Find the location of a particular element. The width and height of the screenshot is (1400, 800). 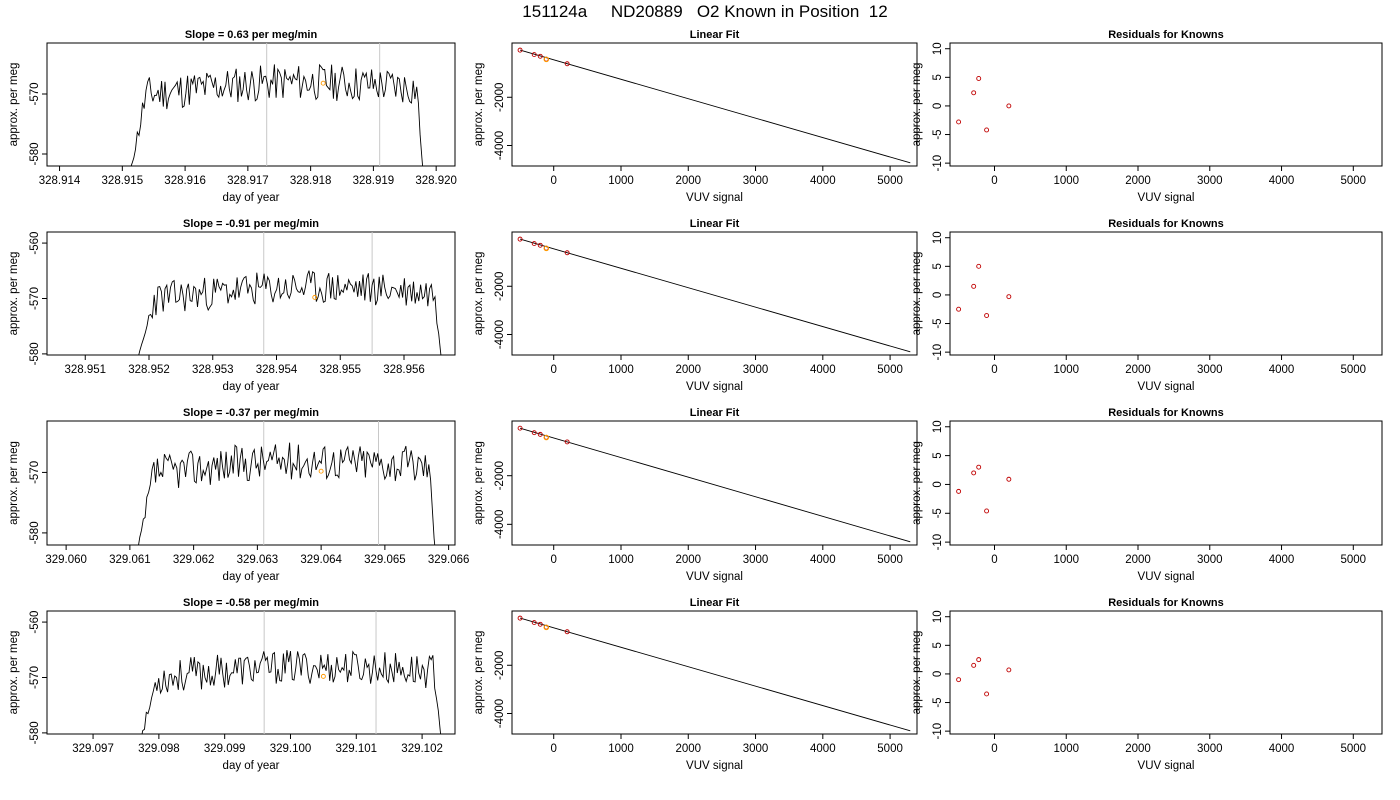

x-tick-label: 329.062 is located at coordinates (194, 560).